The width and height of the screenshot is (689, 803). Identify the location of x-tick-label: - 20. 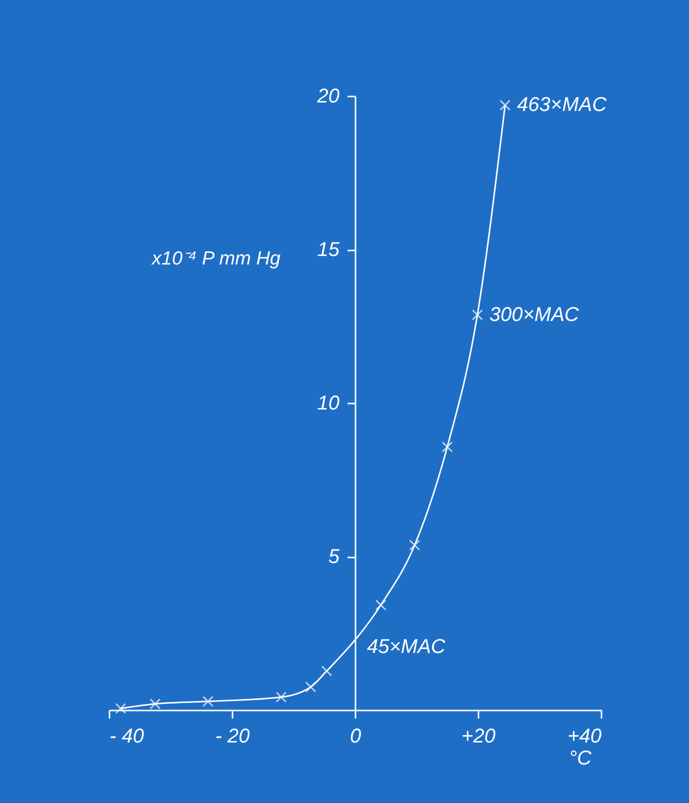
(232, 737).